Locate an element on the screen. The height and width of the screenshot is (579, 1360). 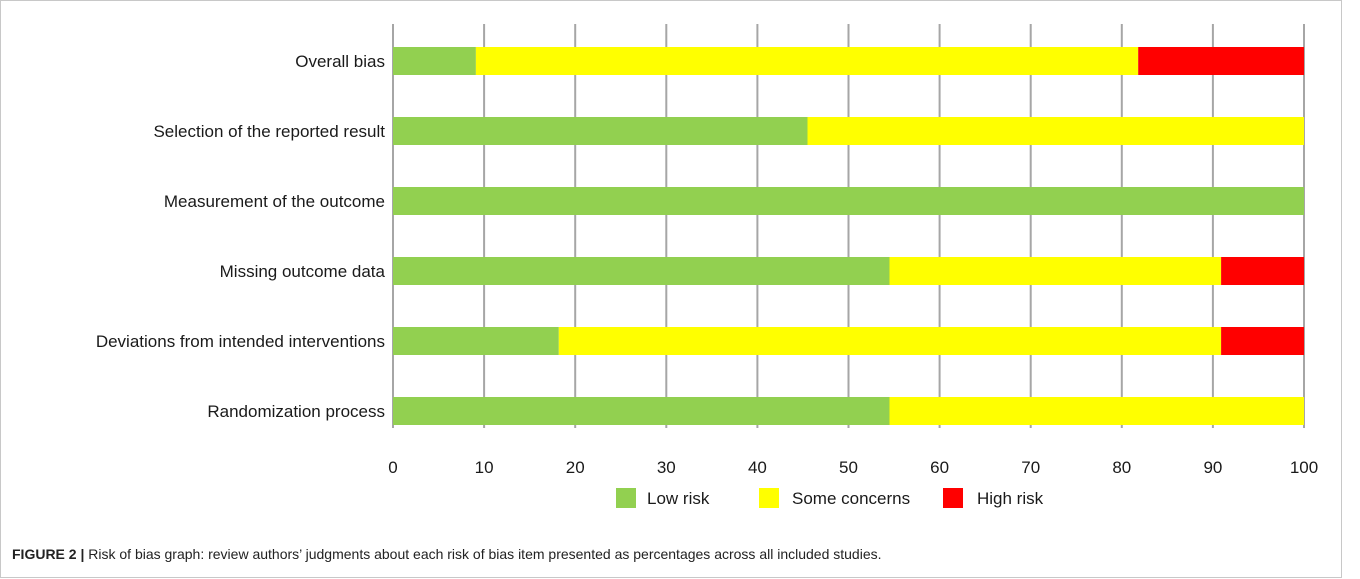
category-label: Selection of the reported result is located at coordinates (269, 131).